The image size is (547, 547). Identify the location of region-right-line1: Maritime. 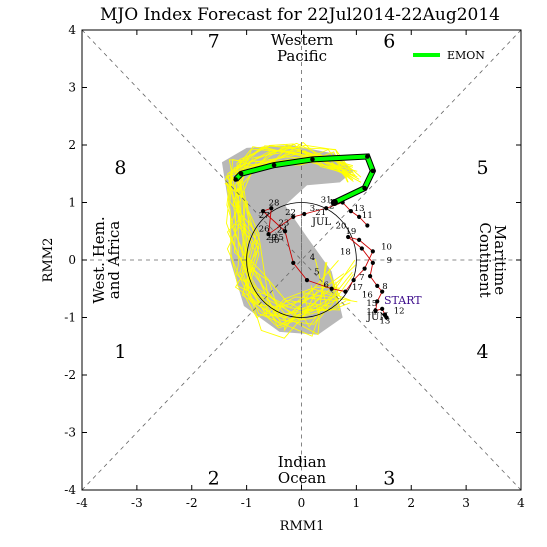
(500, 260).